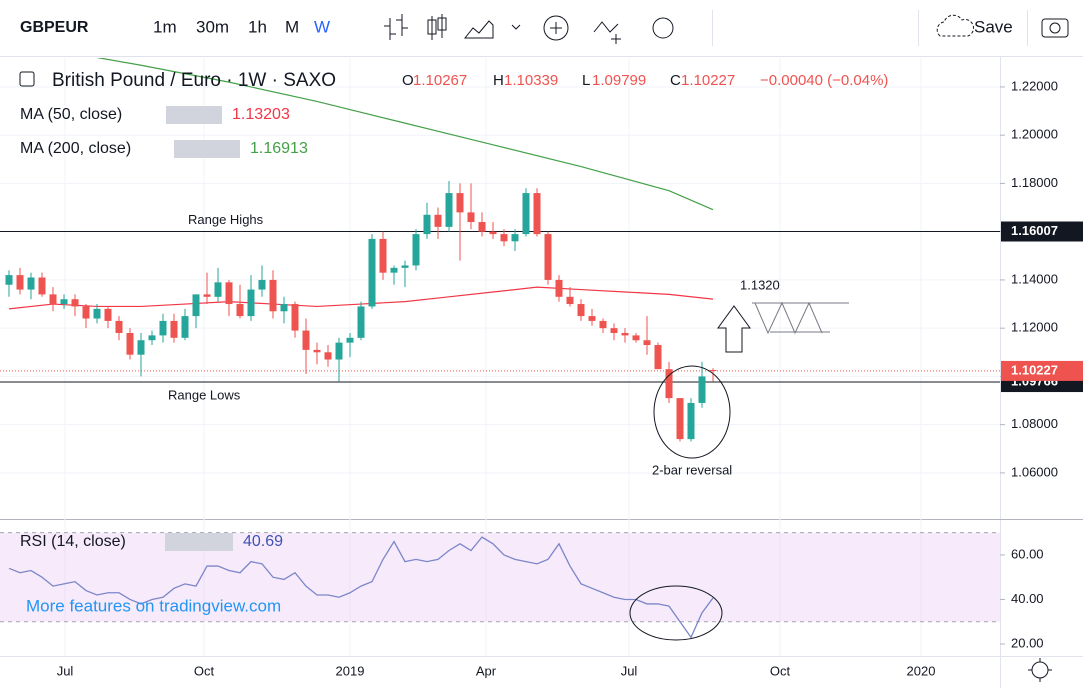 The width and height of the screenshot is (1083, 688). What do you see at coordinates (75, 148) in the screenshot?
I see `indicator-name: MA (200, close)` at bounding box center [75, 148].